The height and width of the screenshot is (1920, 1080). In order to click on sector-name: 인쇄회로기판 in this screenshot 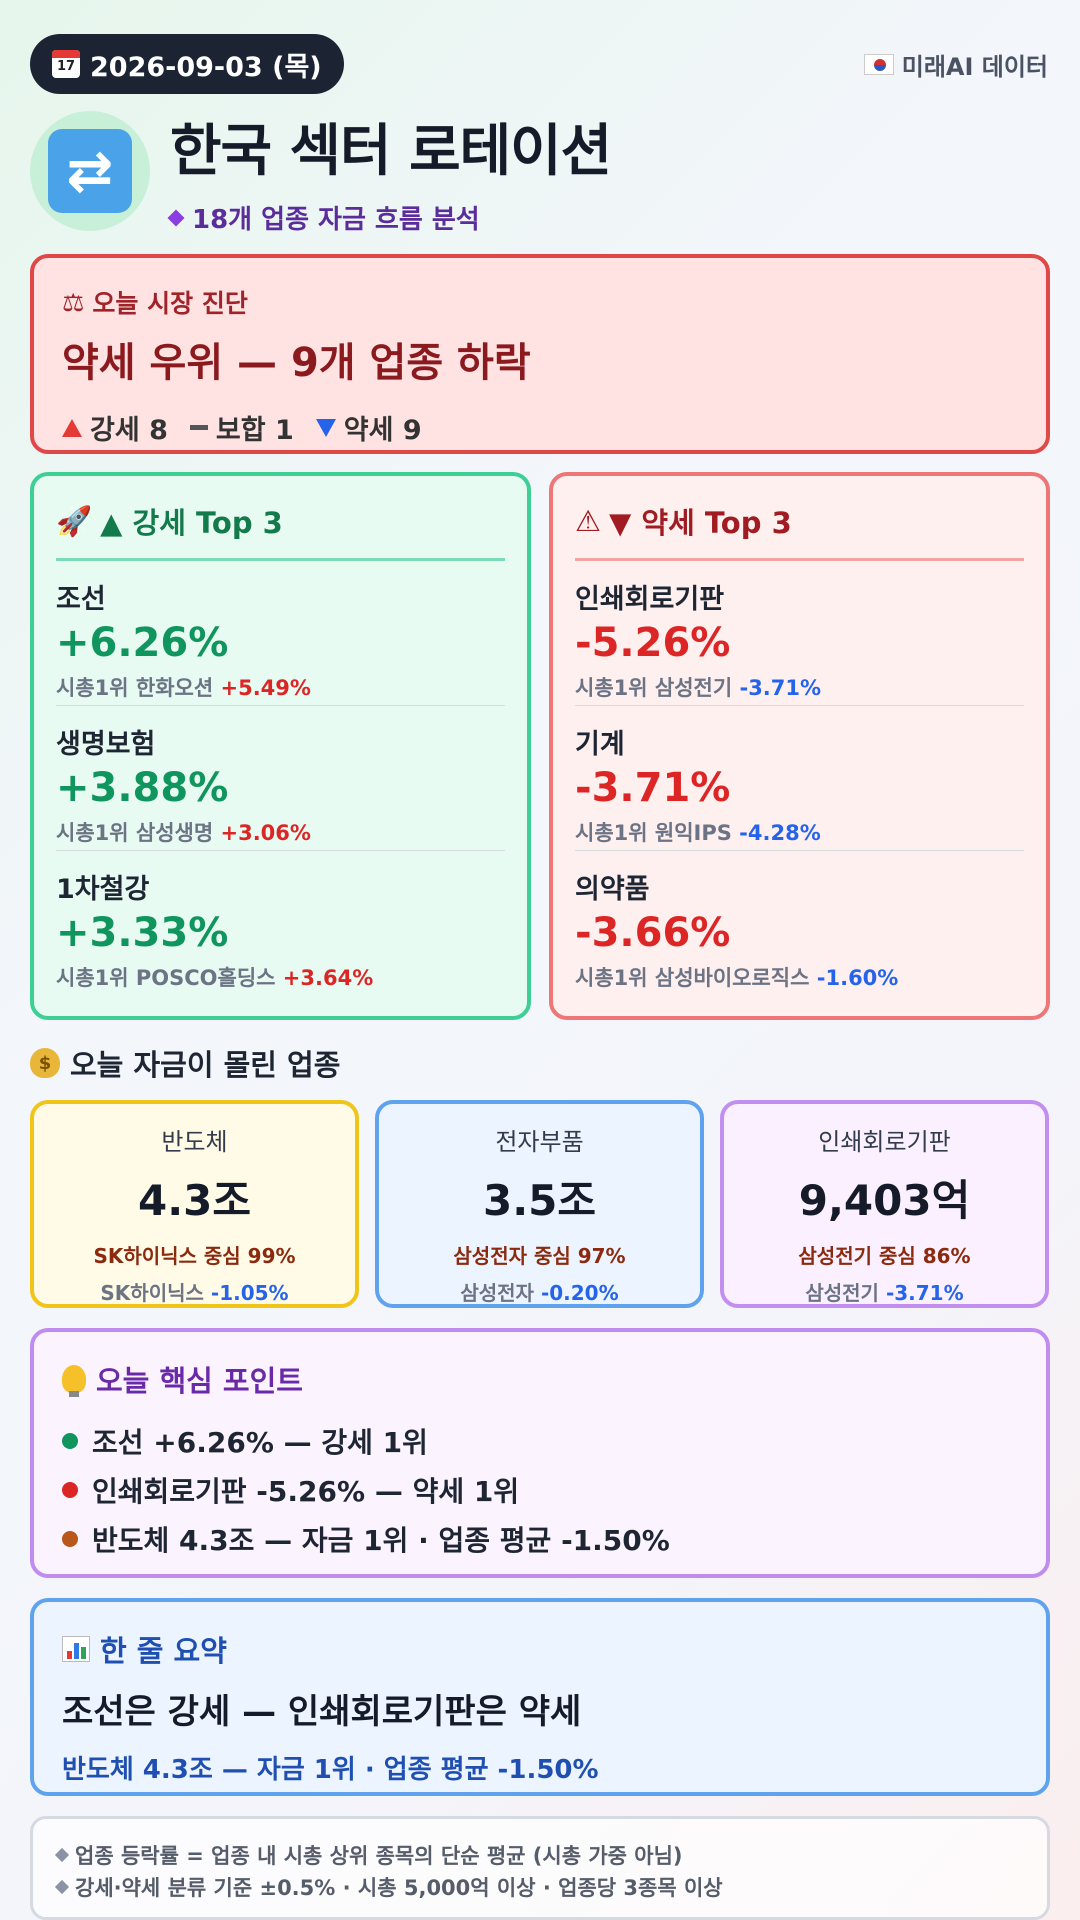, I will do `click(650, 599)`.